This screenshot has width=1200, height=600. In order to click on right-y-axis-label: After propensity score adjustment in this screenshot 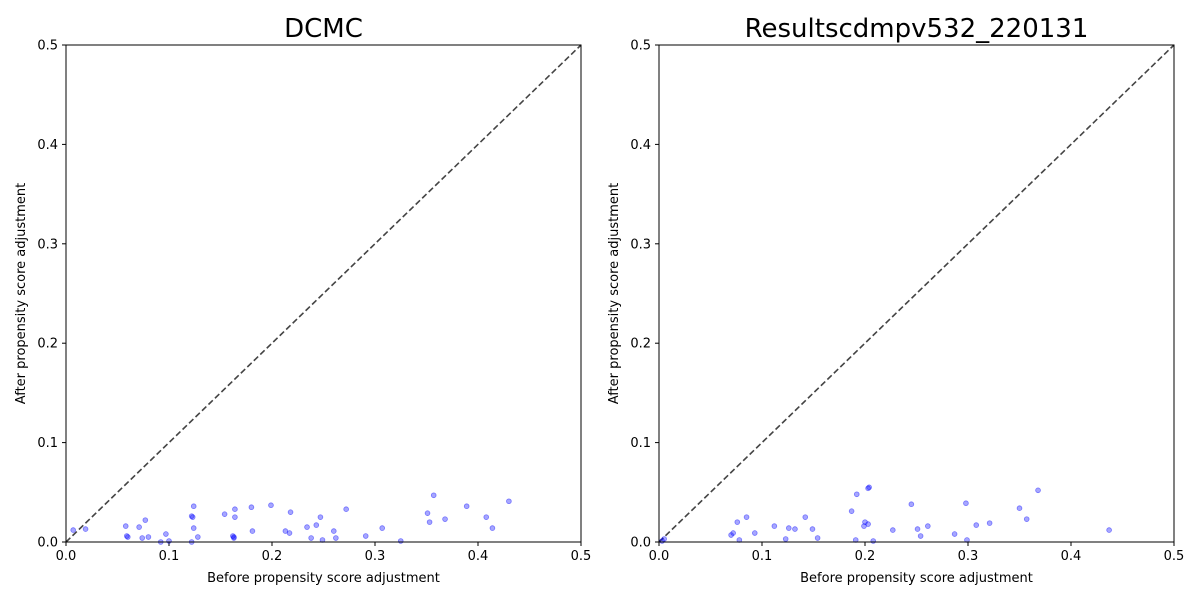, I will do `click(614, 293)`.